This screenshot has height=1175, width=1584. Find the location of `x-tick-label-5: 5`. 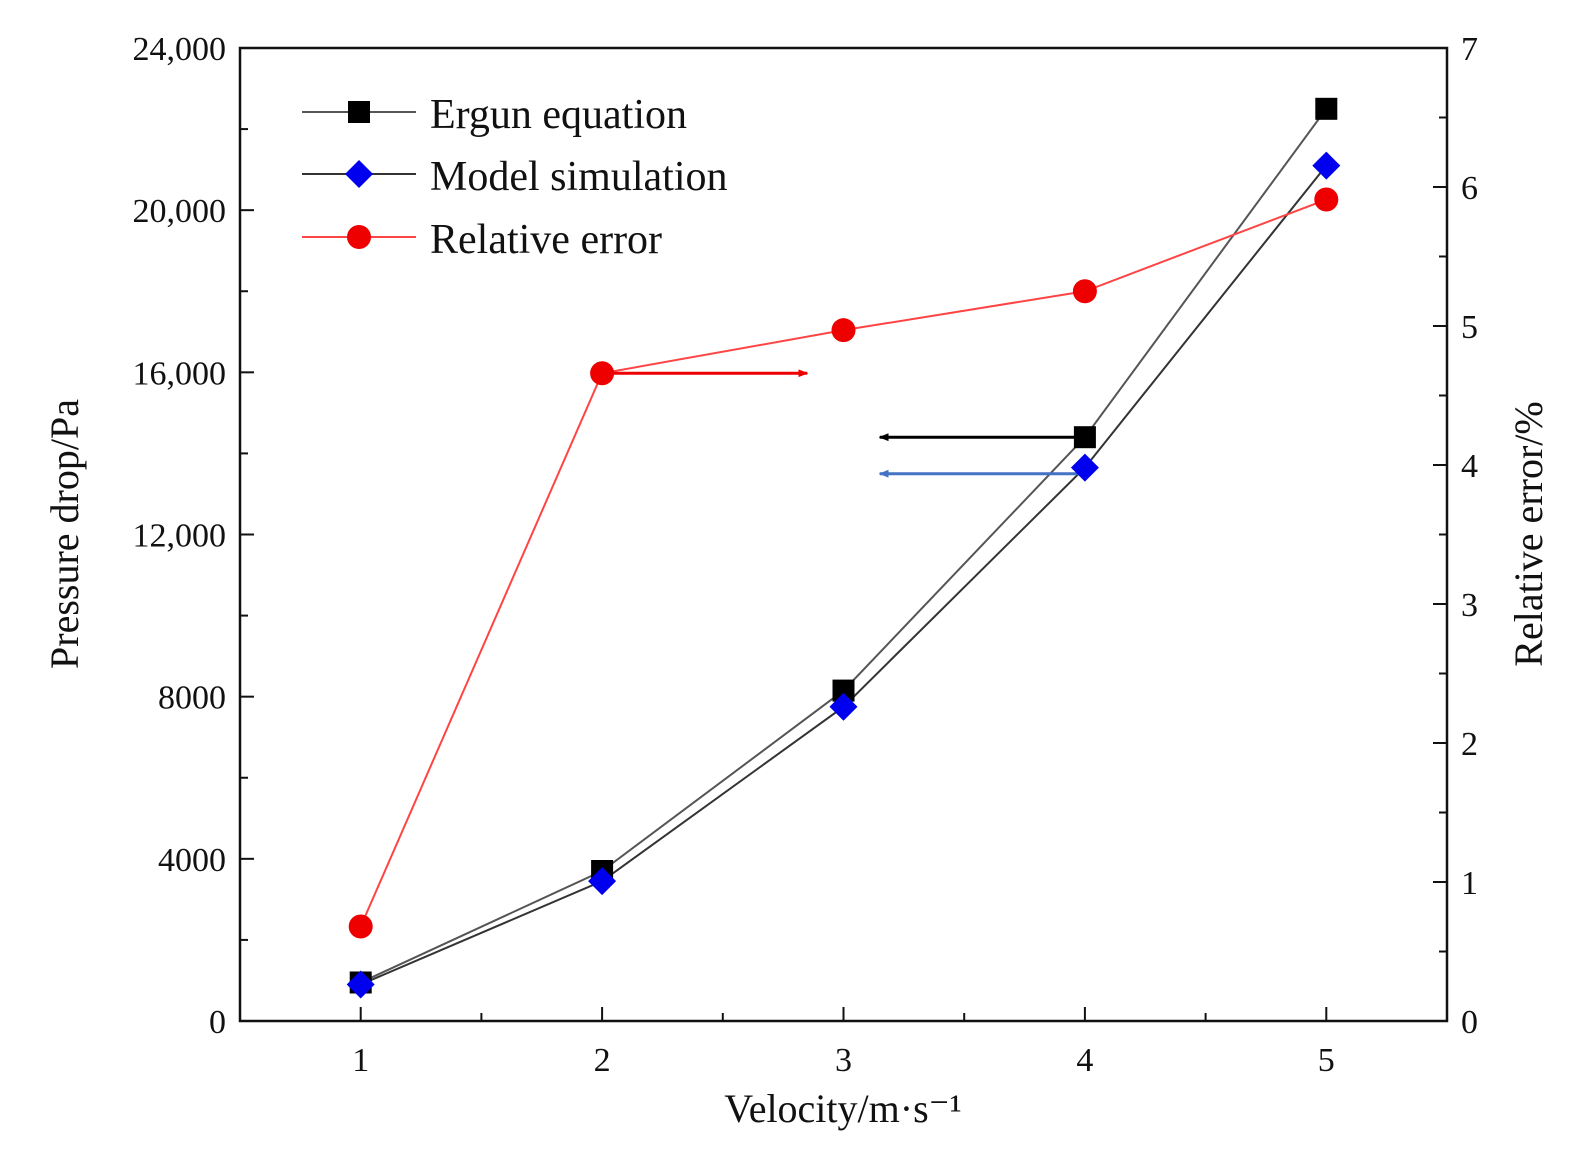

x-tick-label-5: 5 is located at coordinates (1326, 1060).